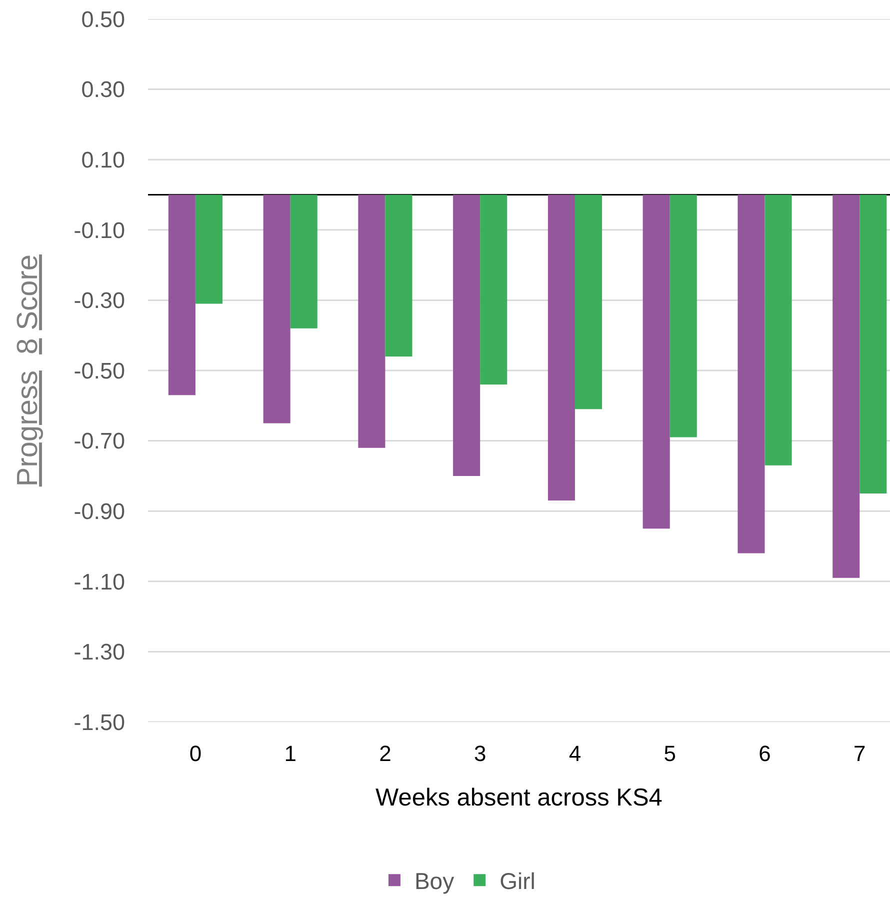 Image resolution: width=890 pixels, height=899 pixels. What do you see at coordinates (518, 881) in the screenshot?
I see `legend-label: Girl` at bounding box center [518, 881].